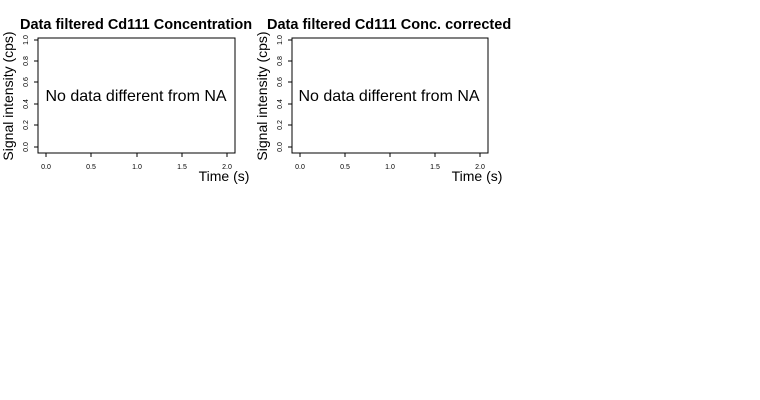 The height and width of the screenshot is (400, 760). I want to click on chart-title: Data filtered Cd111 Conc. corrected, so click(389, 25).